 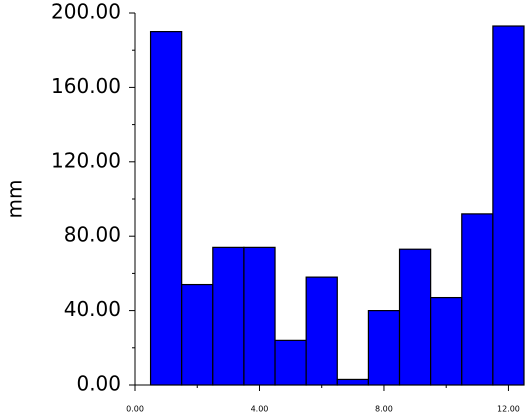 I want to click on y-tick-label: 160.00, so click(x=86, y=86).